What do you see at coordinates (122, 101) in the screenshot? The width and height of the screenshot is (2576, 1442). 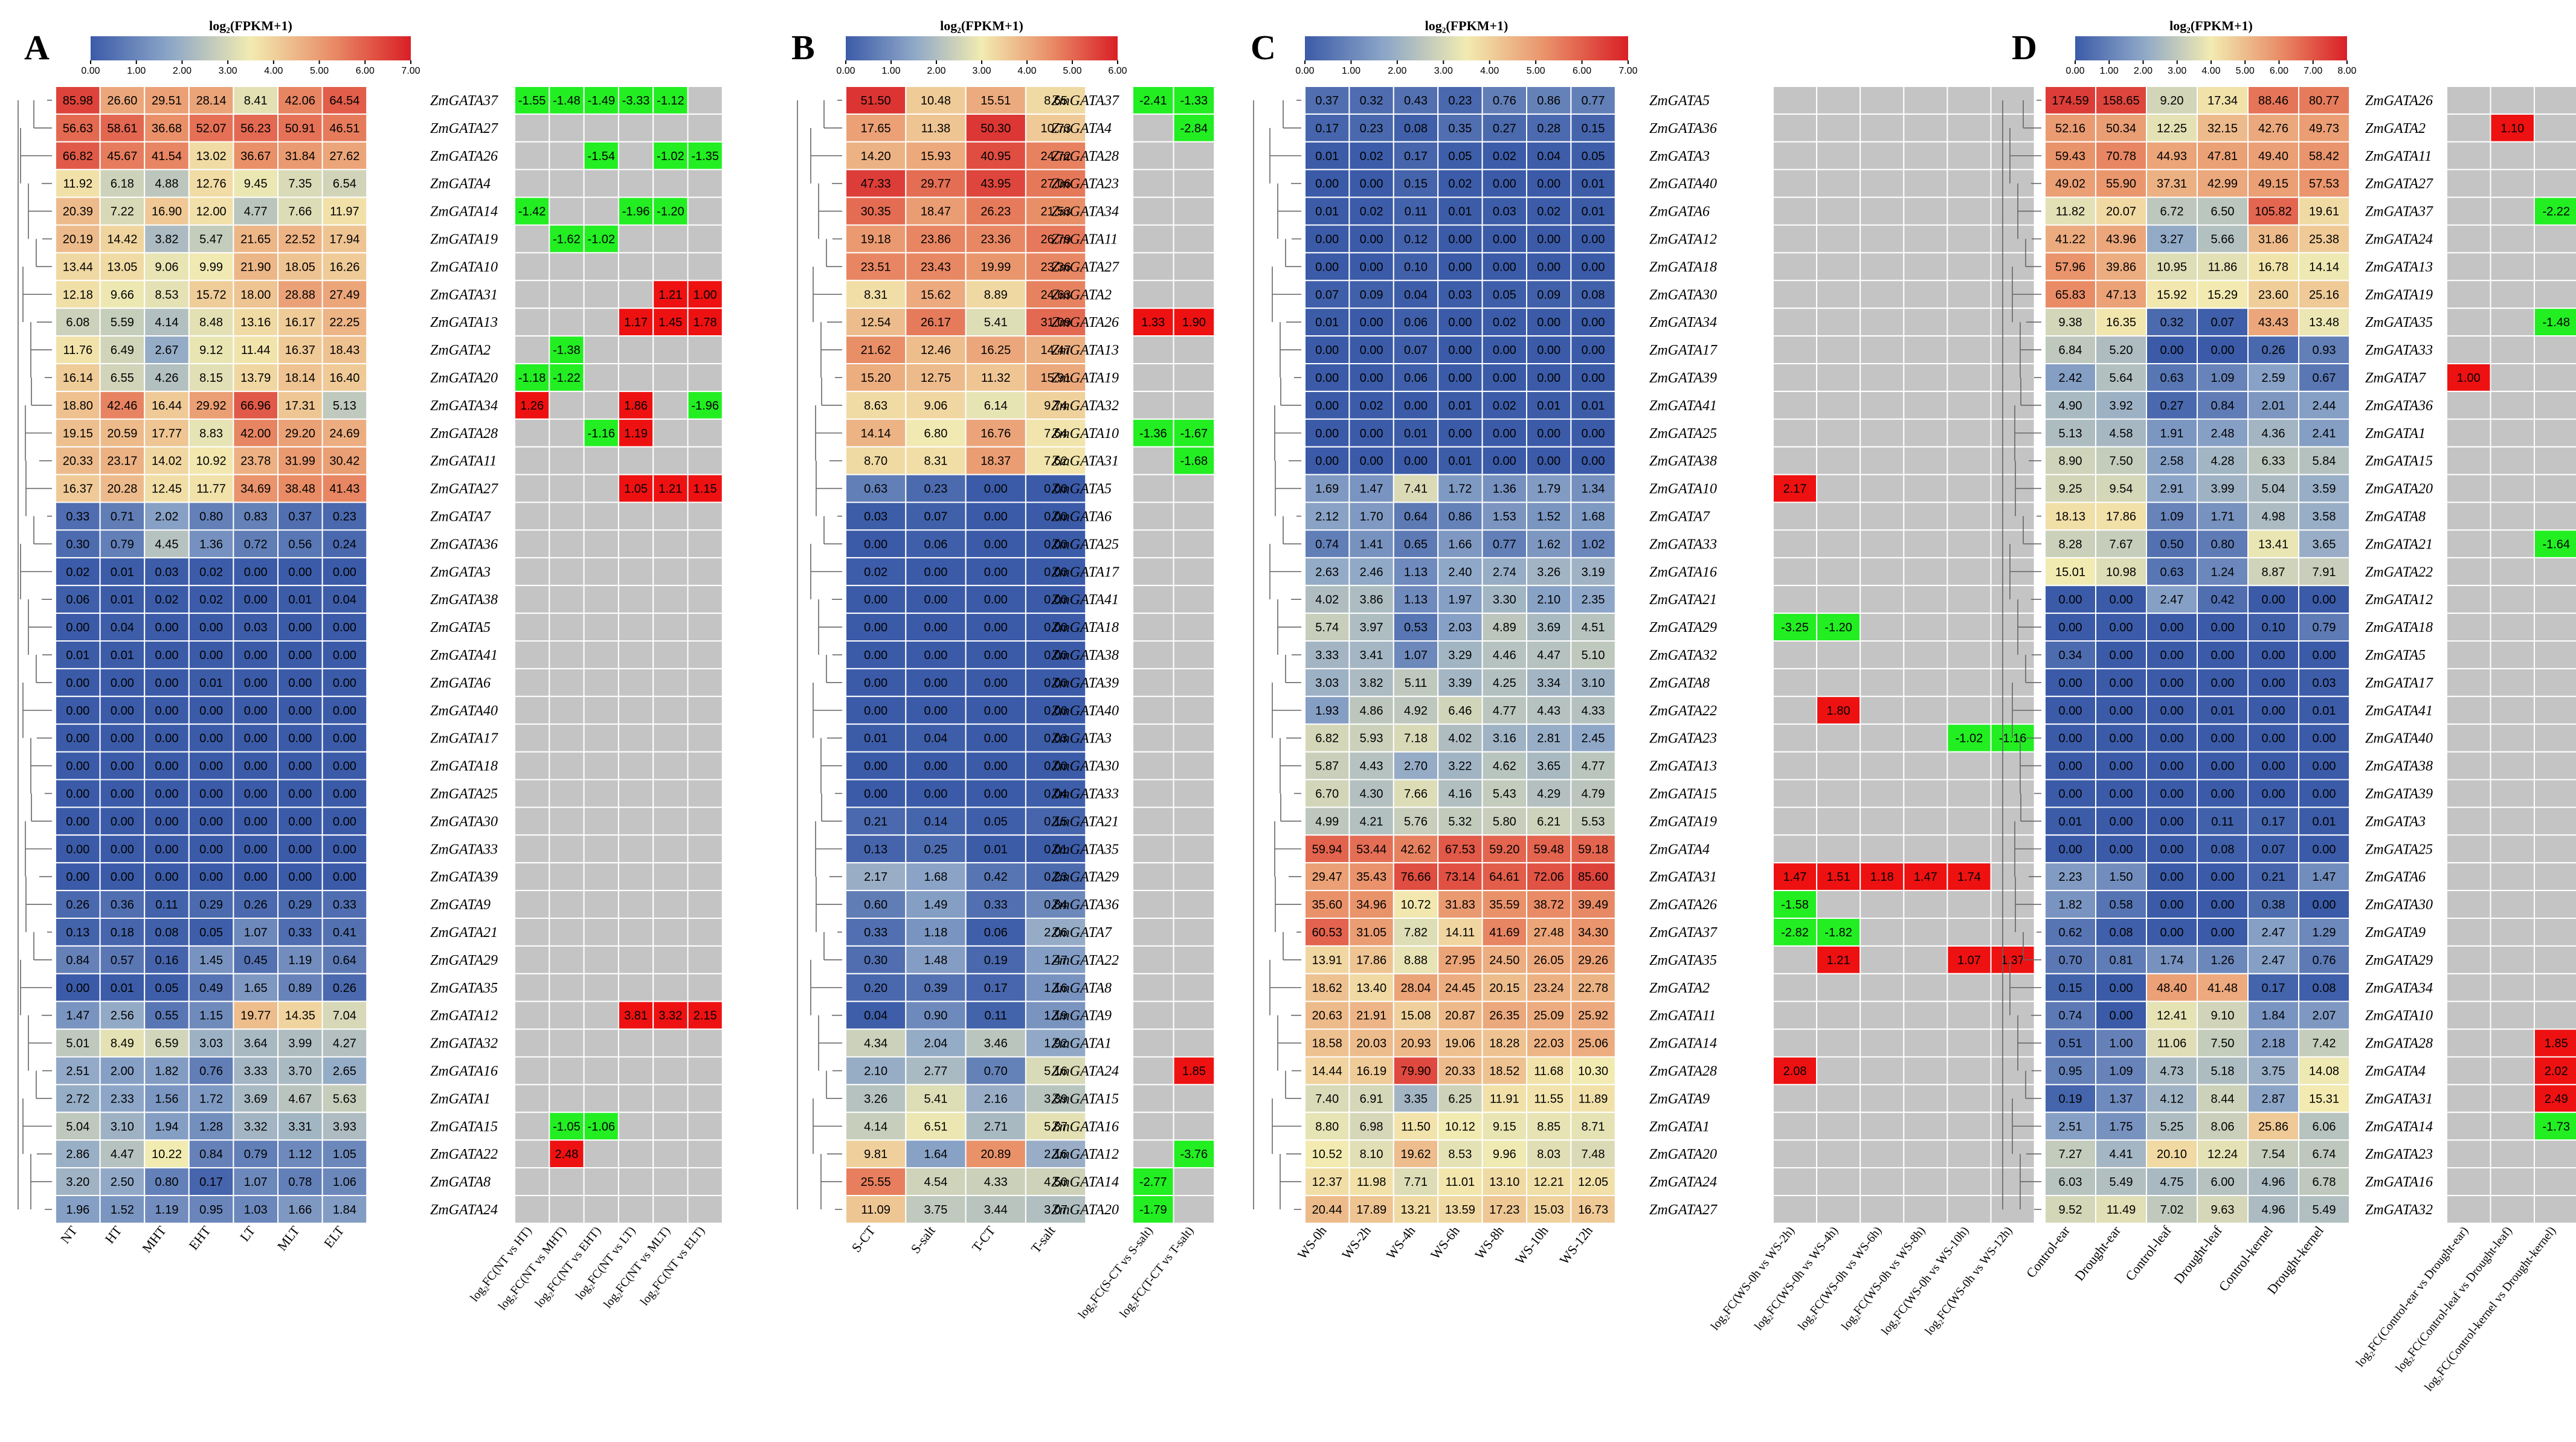 I see `cell-value: 26.60` at bounding box center [122, 101].